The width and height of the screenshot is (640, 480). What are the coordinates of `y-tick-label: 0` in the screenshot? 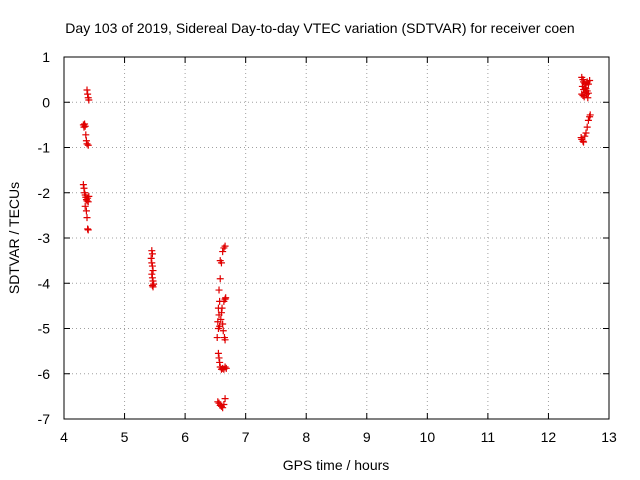 It's located at (46, 102).